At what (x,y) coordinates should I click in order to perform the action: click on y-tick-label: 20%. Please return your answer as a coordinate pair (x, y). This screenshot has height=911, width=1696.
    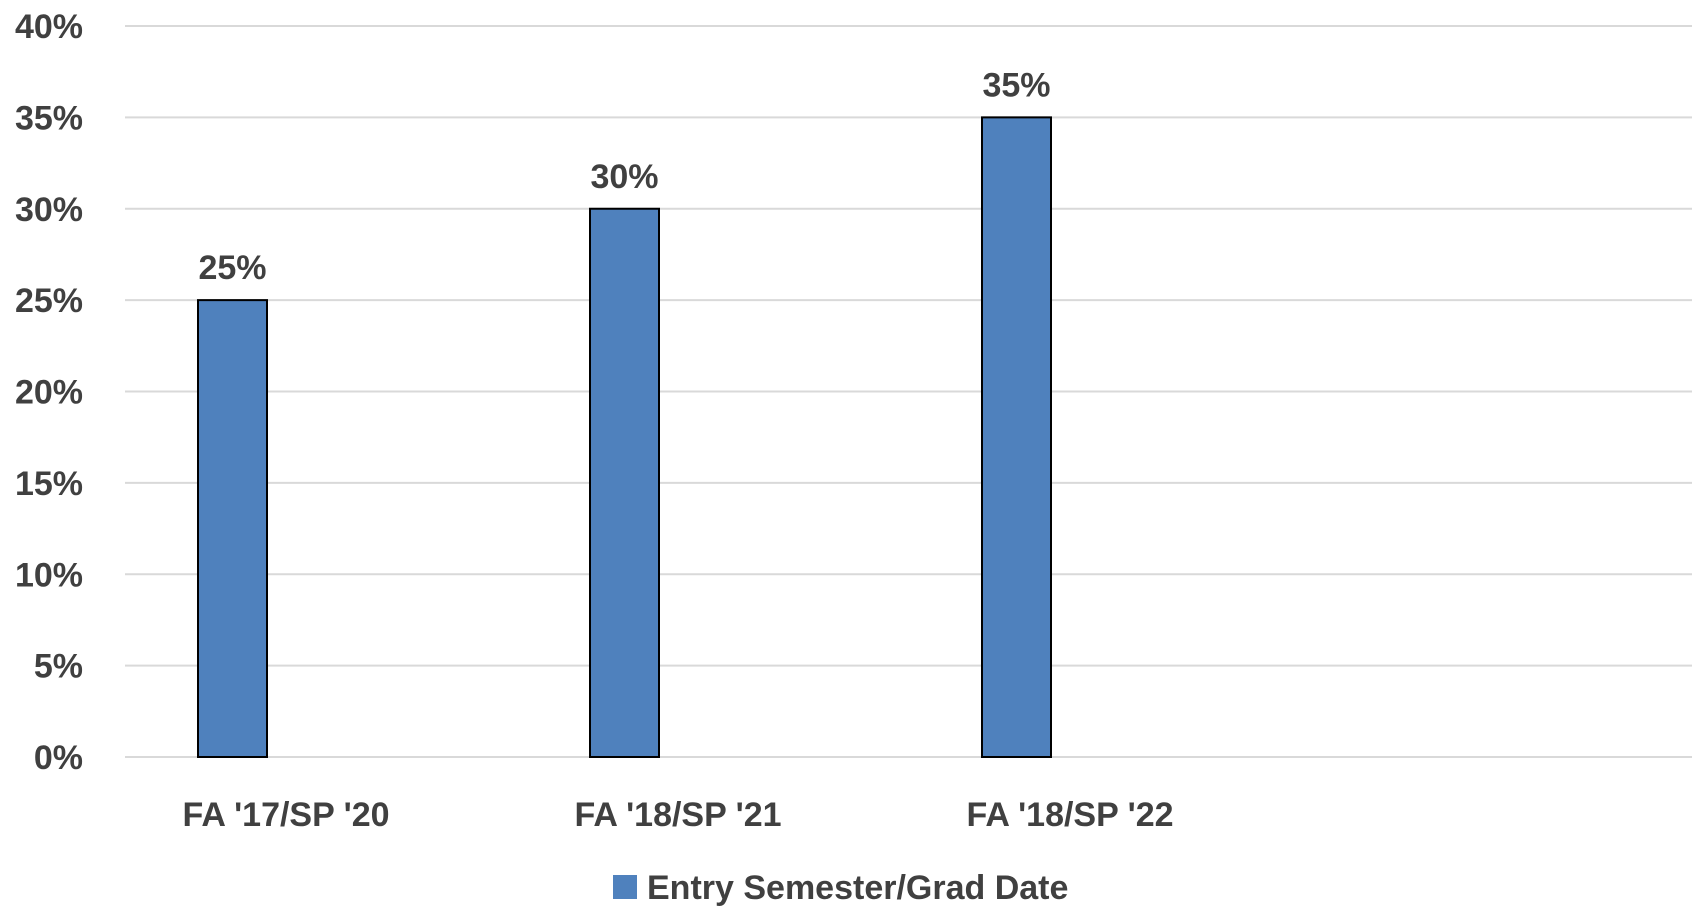
    Looking at the image, I should click on (49, 393).